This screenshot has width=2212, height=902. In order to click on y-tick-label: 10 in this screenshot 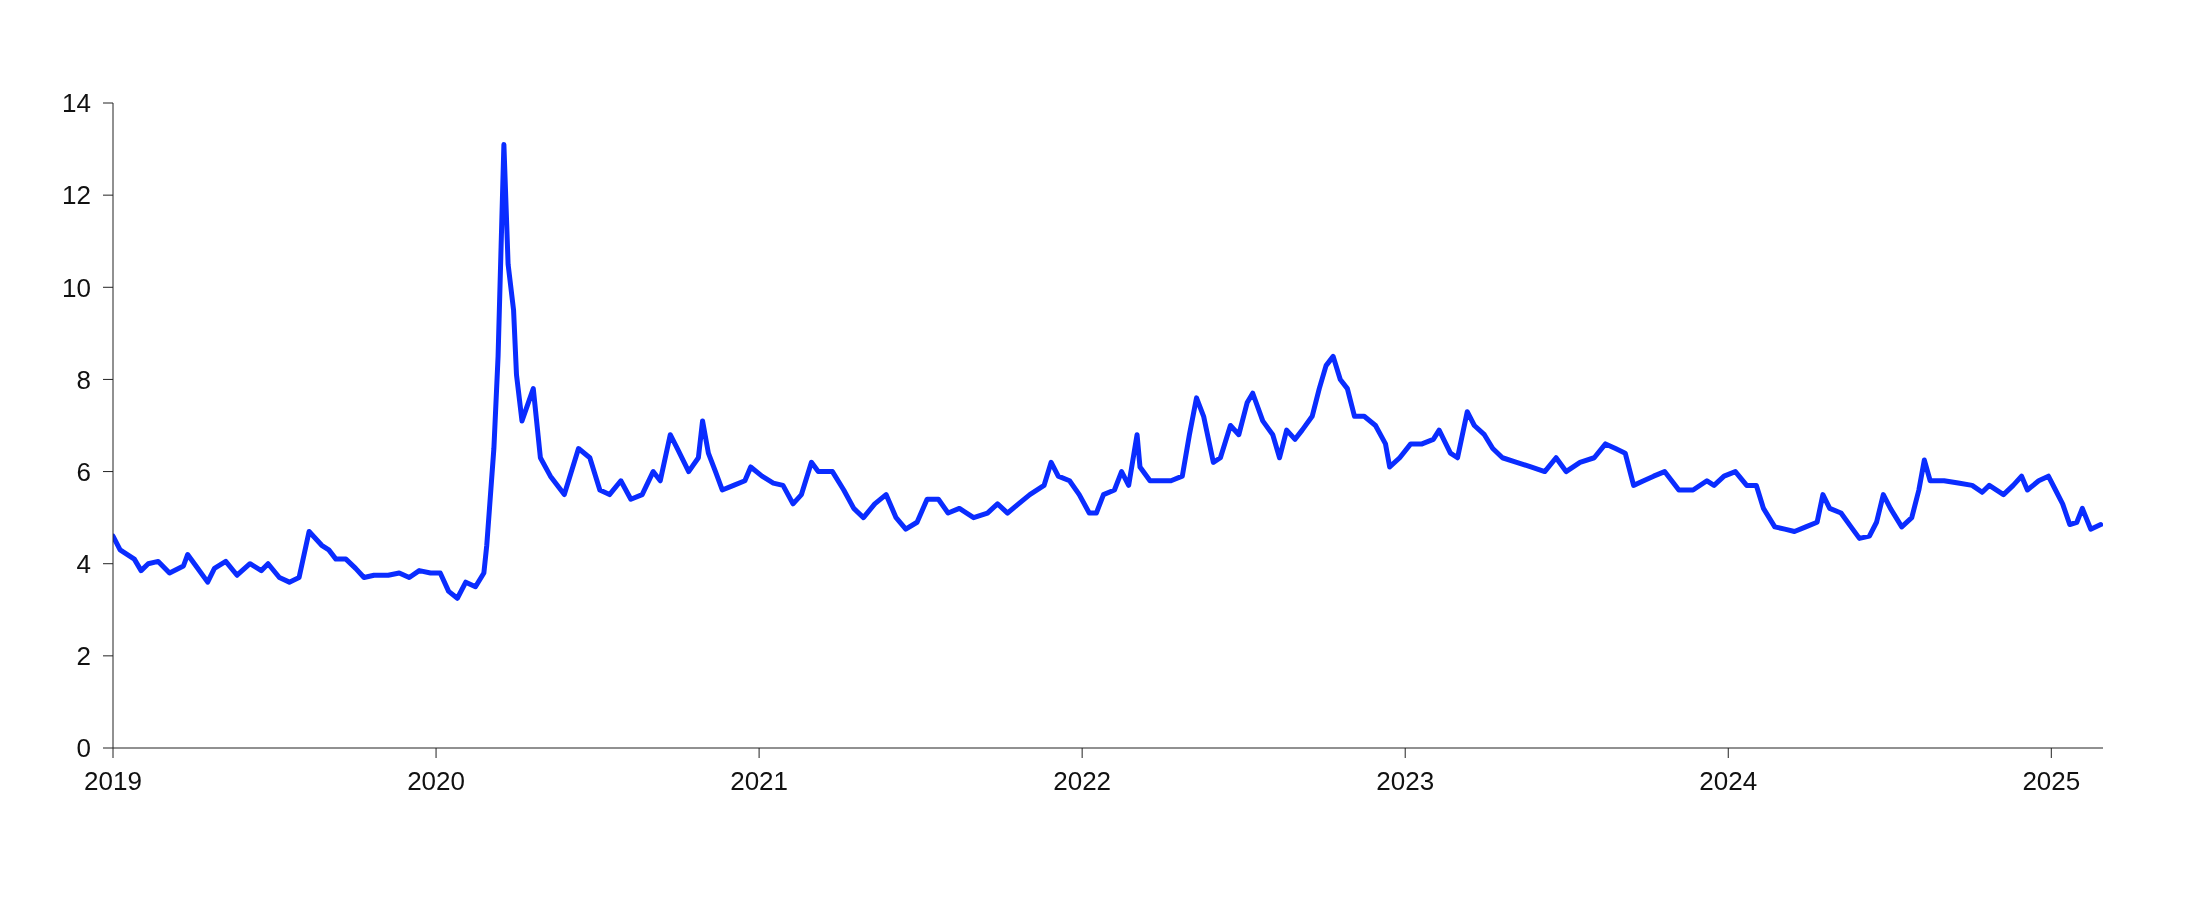, I will do `click(76, 287)`.